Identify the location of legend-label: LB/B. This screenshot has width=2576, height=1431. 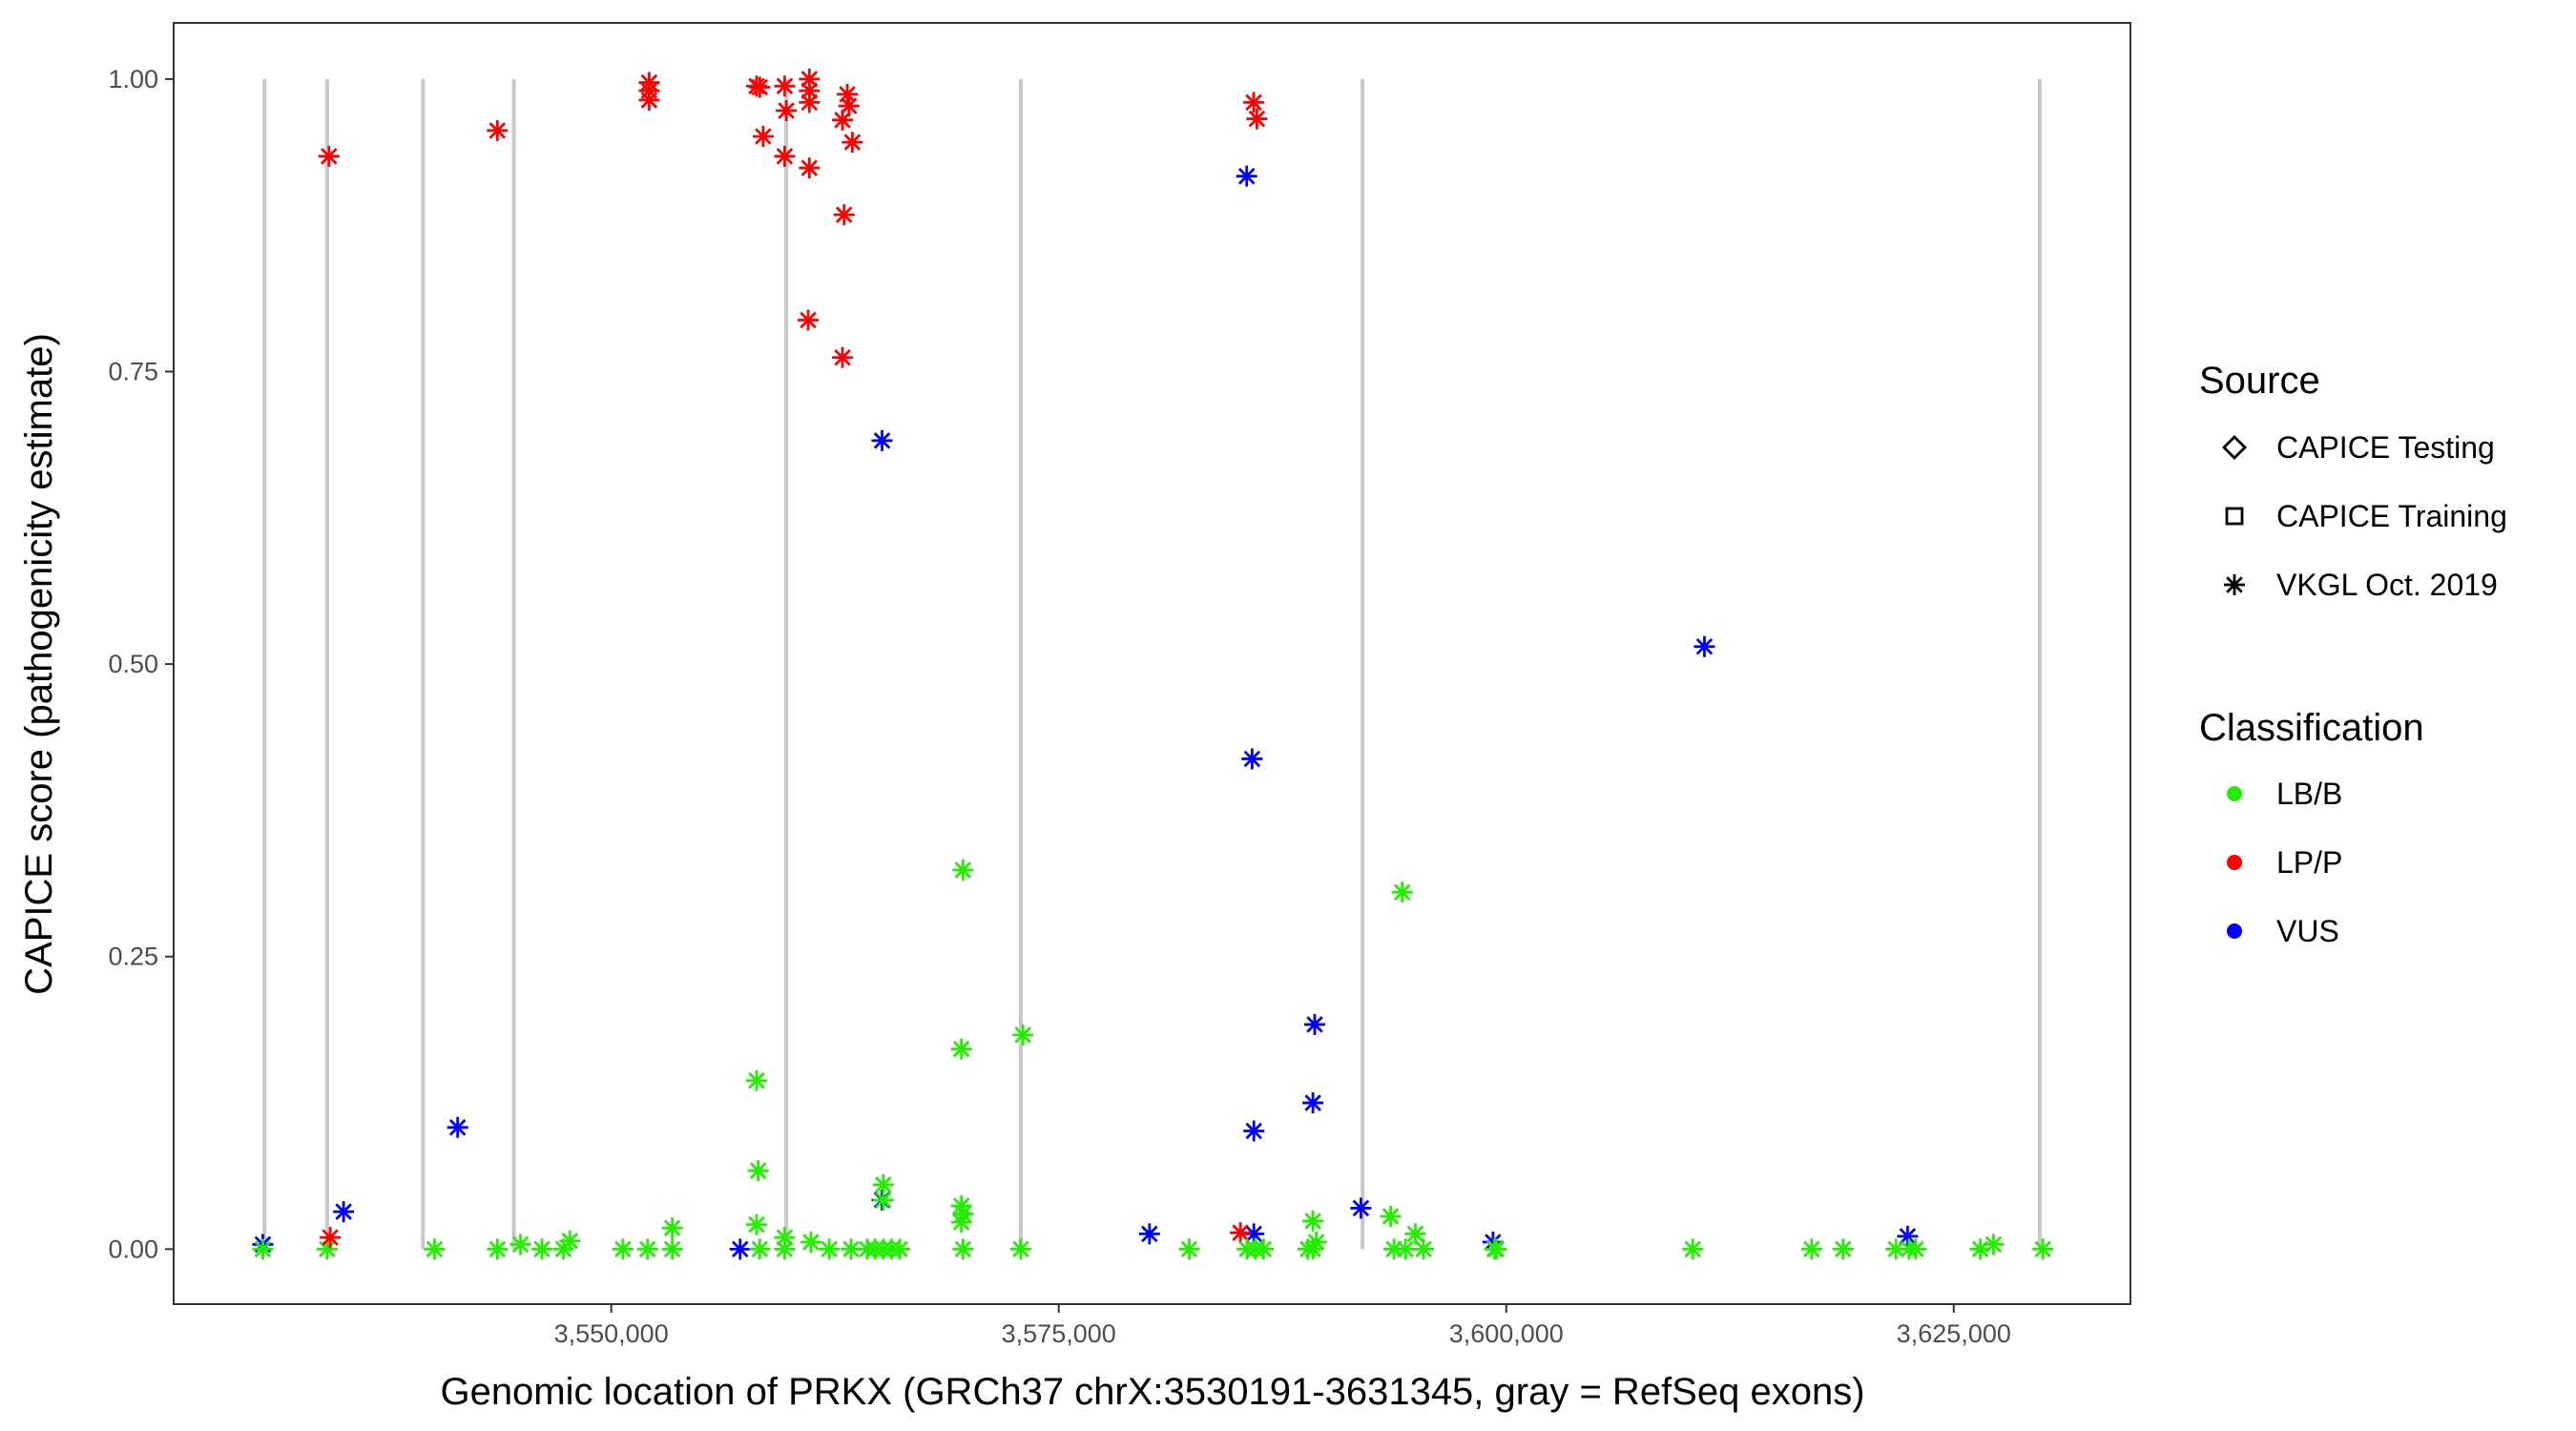
(2309, 794).